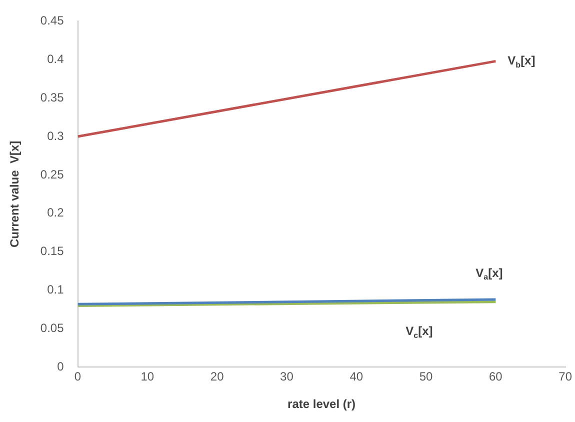  I want to click on x-tick-label: 70, so click(565, 377).